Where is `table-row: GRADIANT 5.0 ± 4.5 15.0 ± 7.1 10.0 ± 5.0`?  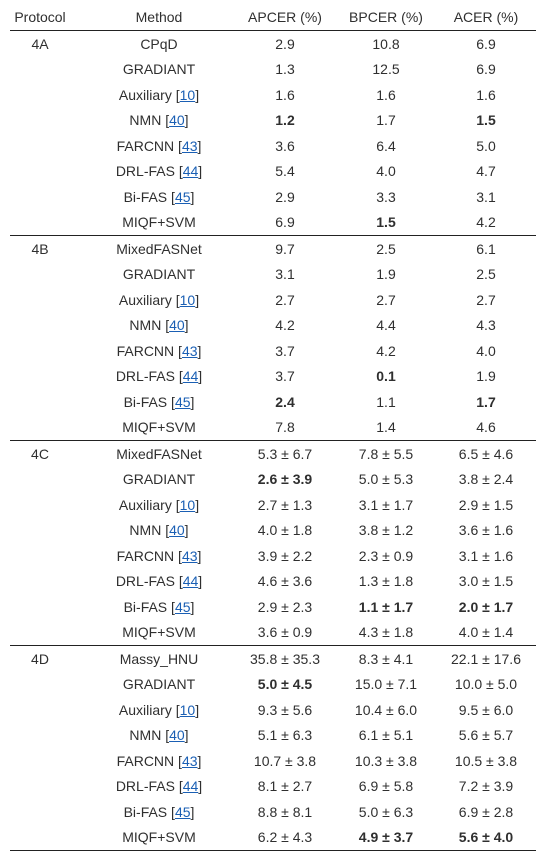 table-row: GRADIANT 5.0 ± 4.5 15.0 ± 7.1 10.0 ± 5.0 is located at coordinates (273, 685).